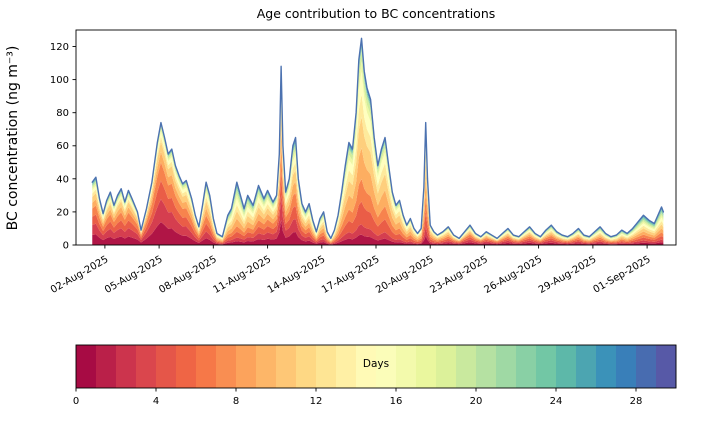 The image size is (707, 425). What do you see at coordinates (76, 401) in the screenshot?
I see `colorbar-tick-label: 0` at bounding box center [76, 401].